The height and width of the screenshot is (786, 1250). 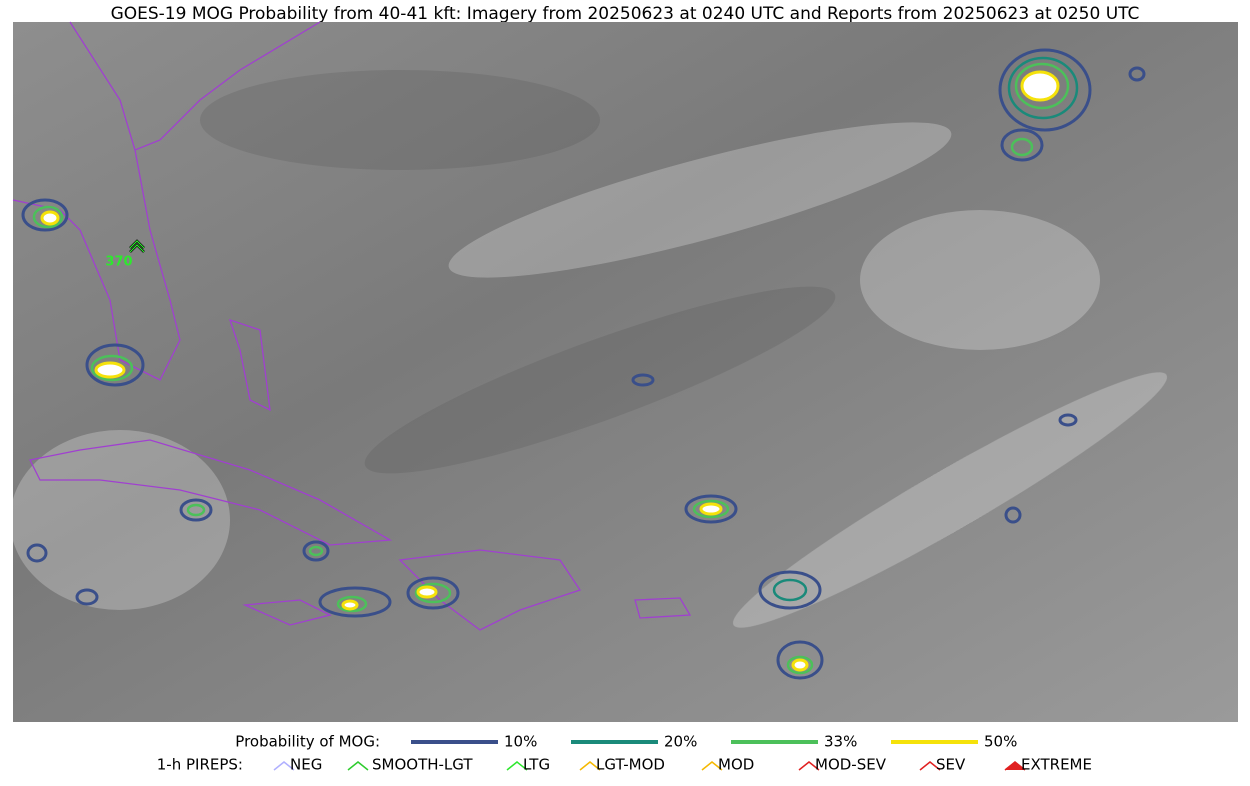 I want to click on legend-label: 10%, so click(x=520, y=742).